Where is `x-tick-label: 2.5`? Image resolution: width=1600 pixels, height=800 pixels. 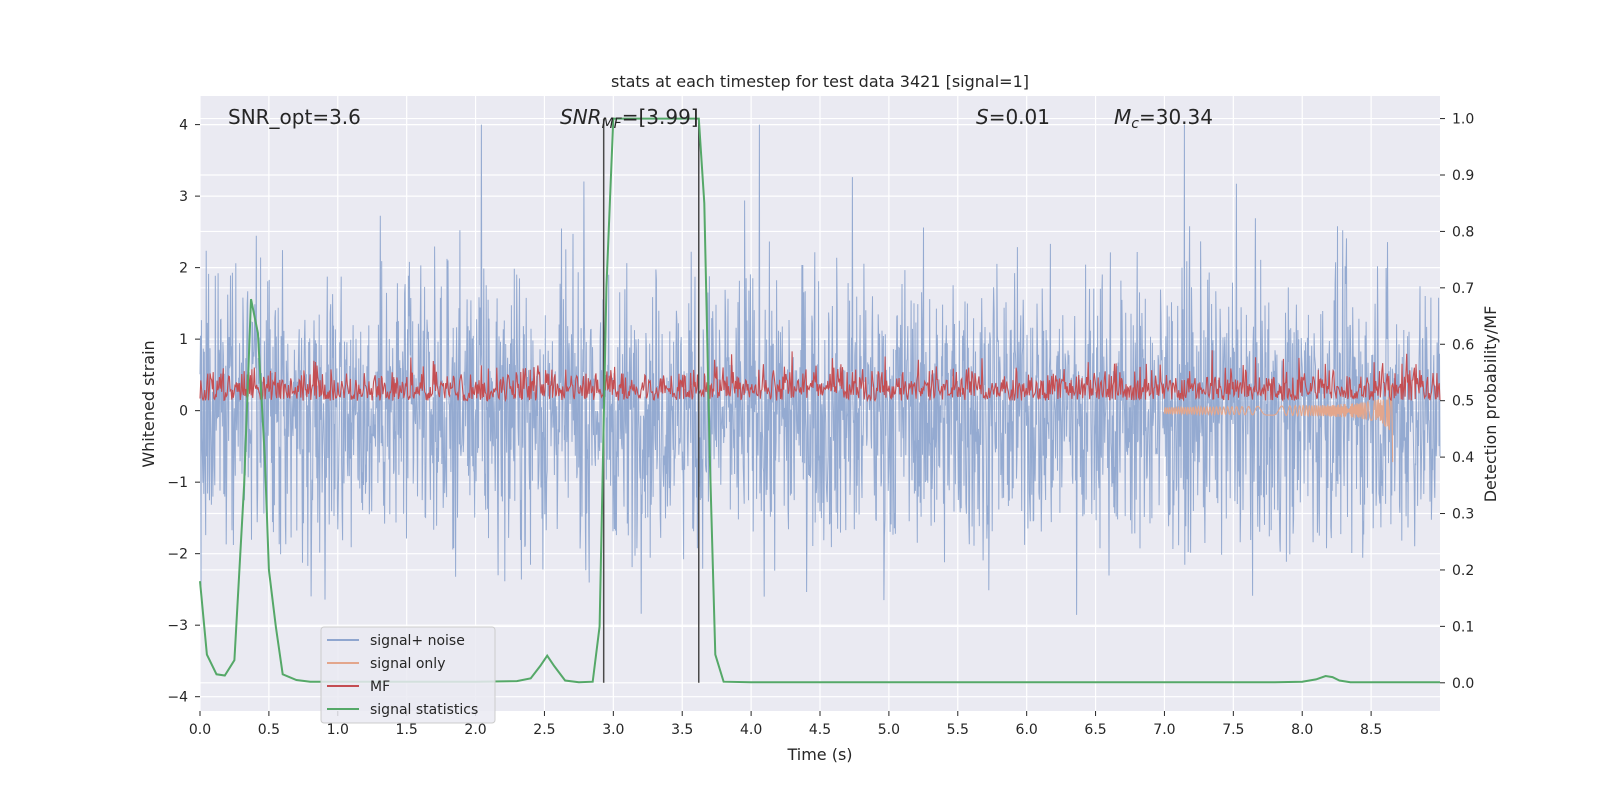
x-tick-label: 2.5 is located at coordinates (544, 730).